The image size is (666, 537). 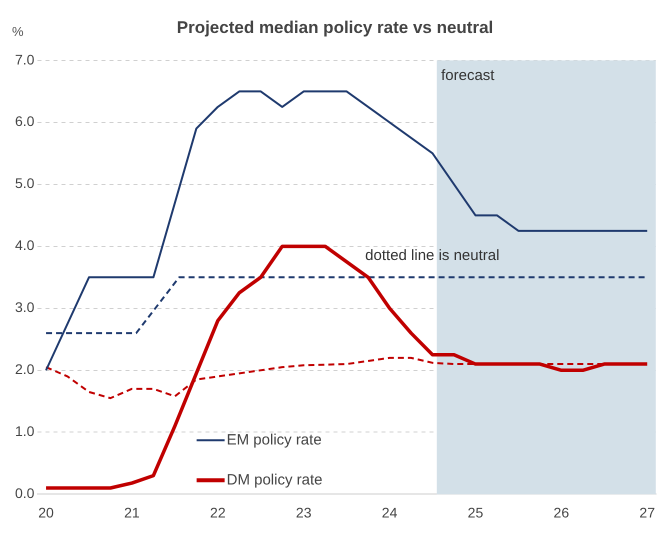 I want to click on x-tick-label: 20, so click(x=46, y=512).